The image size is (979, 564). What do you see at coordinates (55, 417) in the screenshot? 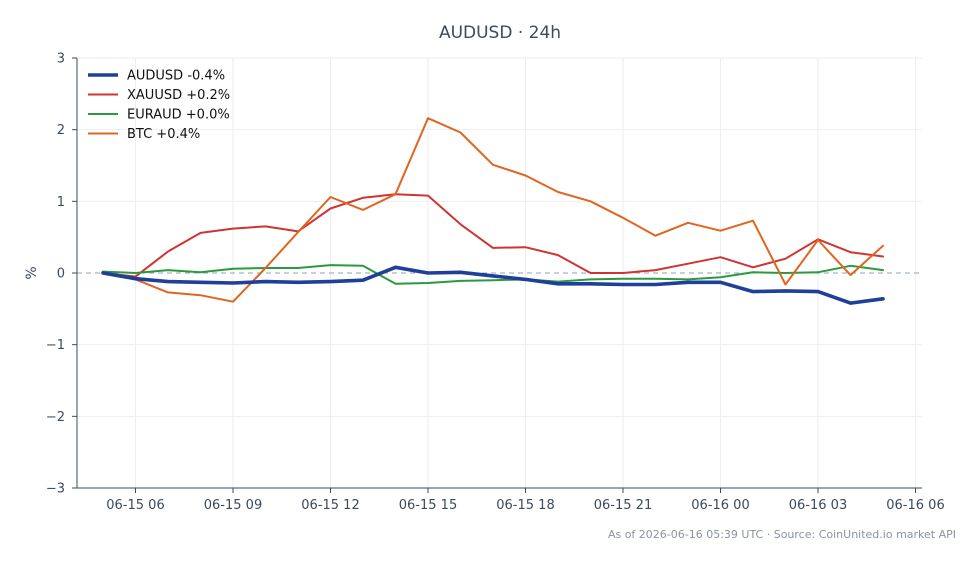
I see `y-tick-label: −2` at bounding box center [55, 417].